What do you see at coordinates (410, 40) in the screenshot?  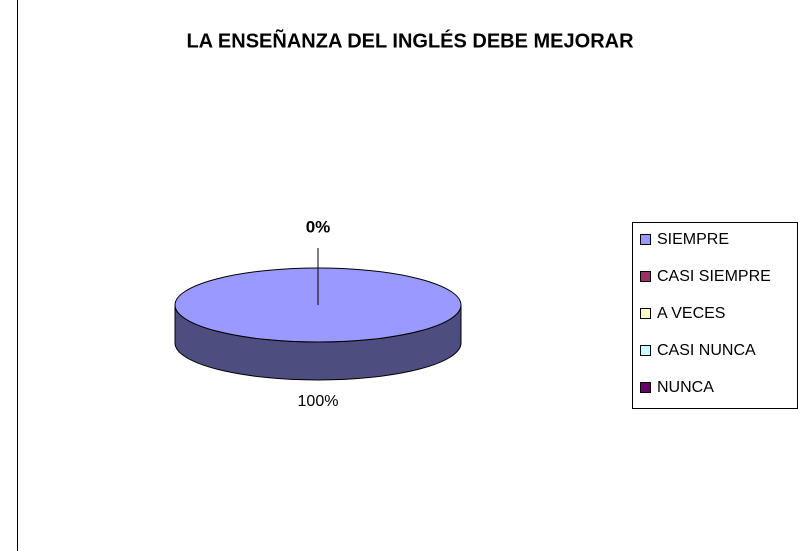 I see `chart-title: LA ENSEÑANZA DEL INGLÉS DEBE MEJORAR` at bounding box center [410, 40].